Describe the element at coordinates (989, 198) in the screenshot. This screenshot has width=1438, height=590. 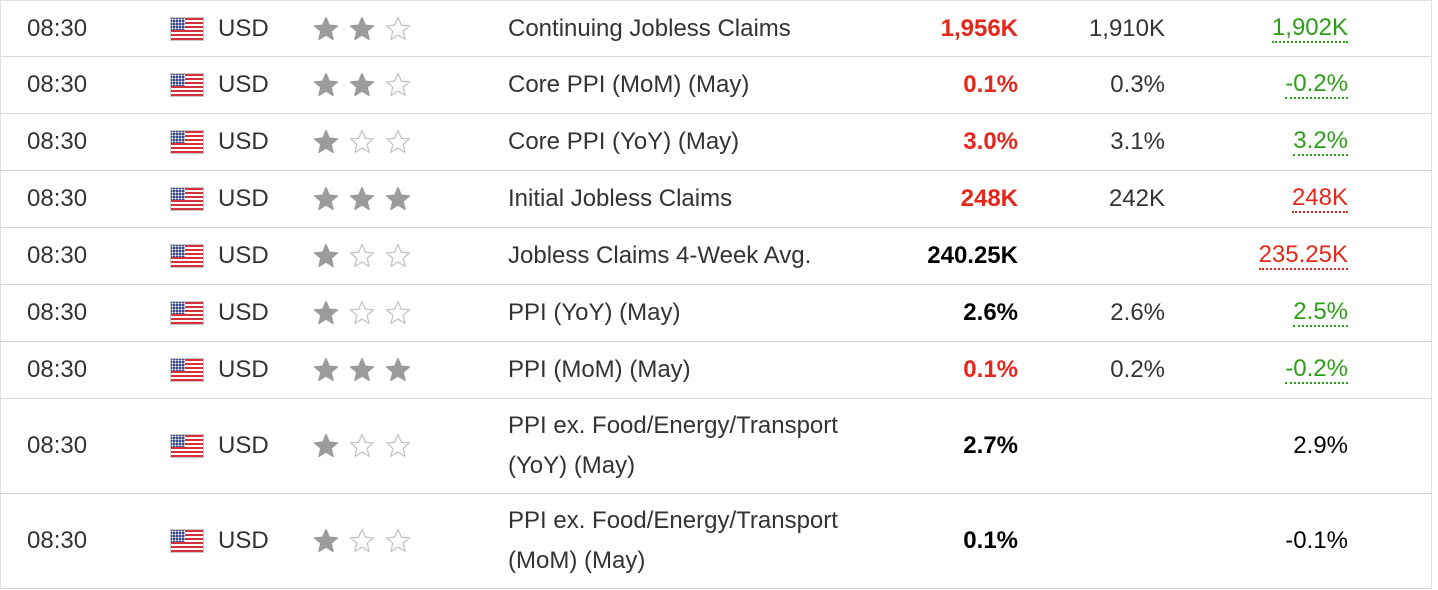
I see `actual-value: 248K` at that location.